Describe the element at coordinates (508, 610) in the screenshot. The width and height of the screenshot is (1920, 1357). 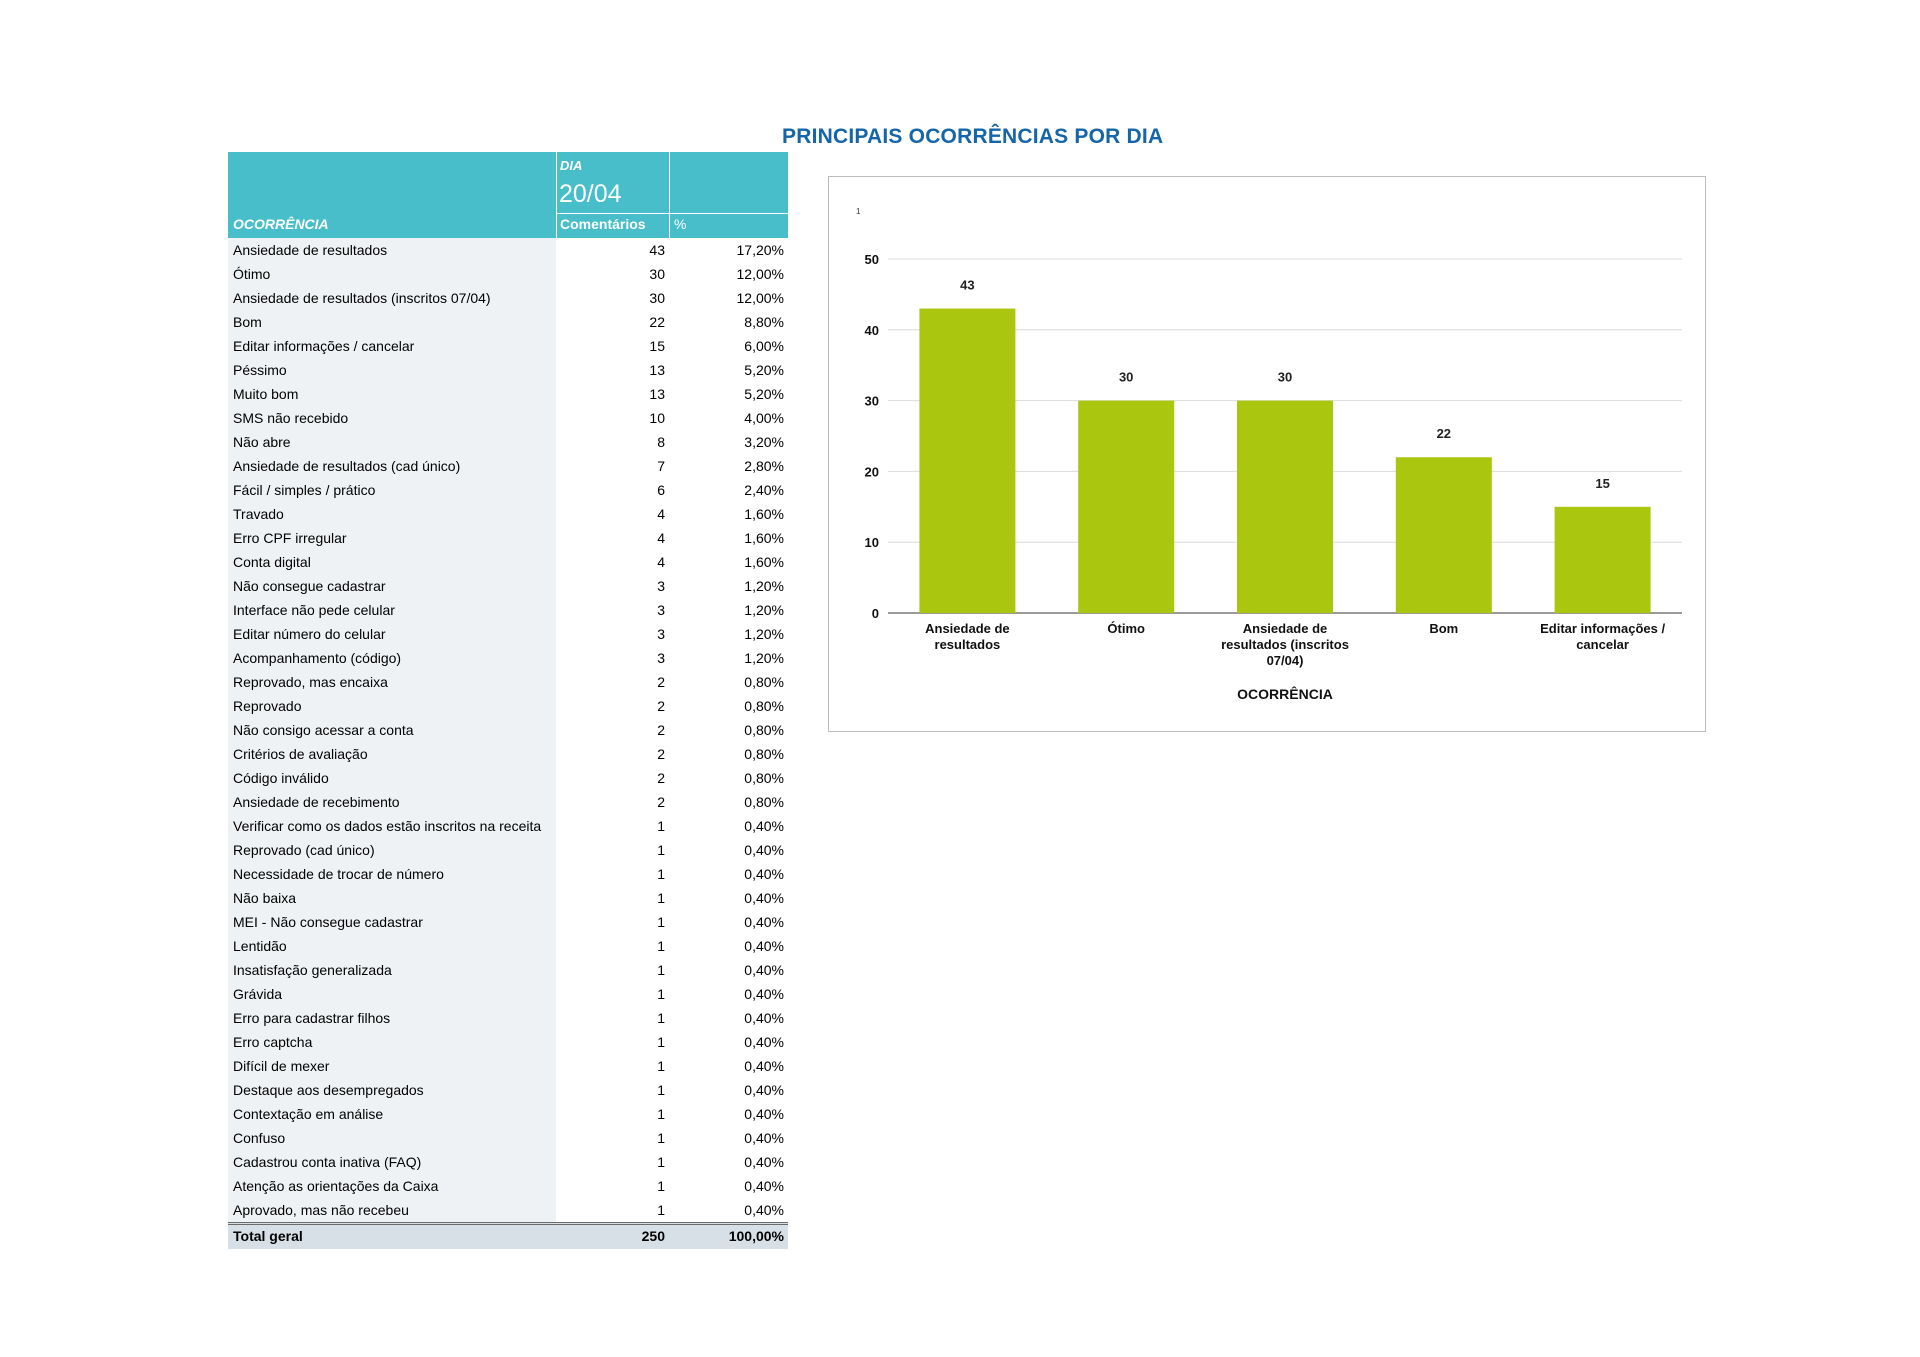
I see `table-row: Interface não pede celular 3 1,20%` at that location.